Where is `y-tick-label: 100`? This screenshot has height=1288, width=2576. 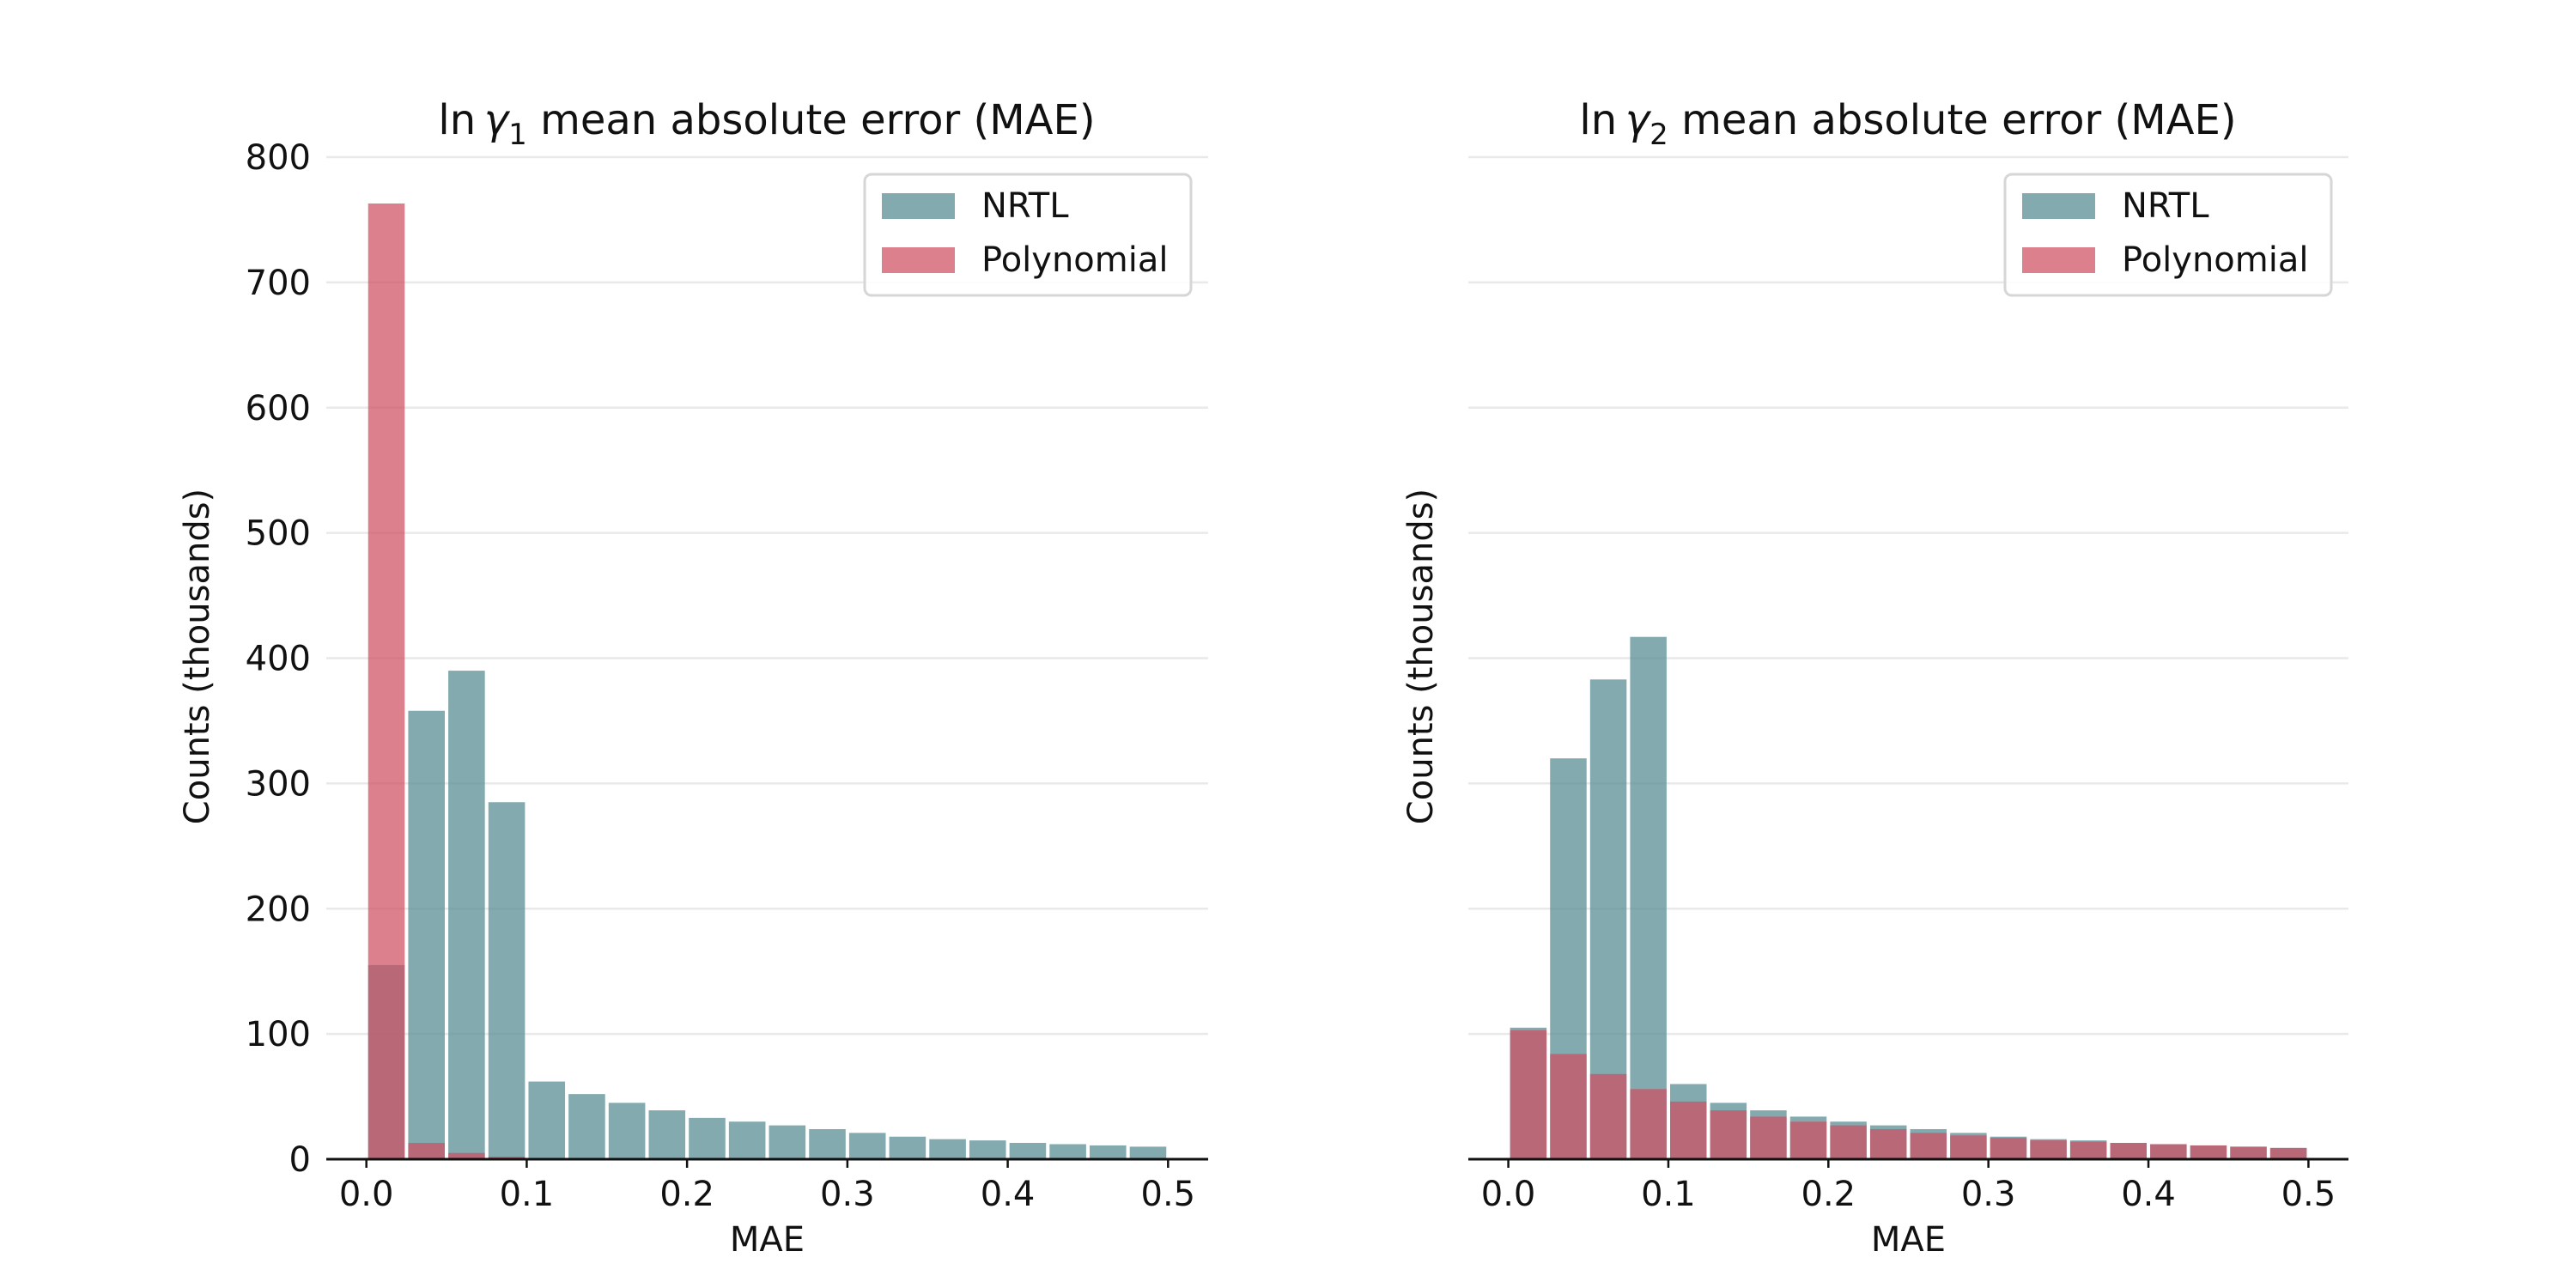 y-tick-label: 100 is located at coordinates (279, 1034).